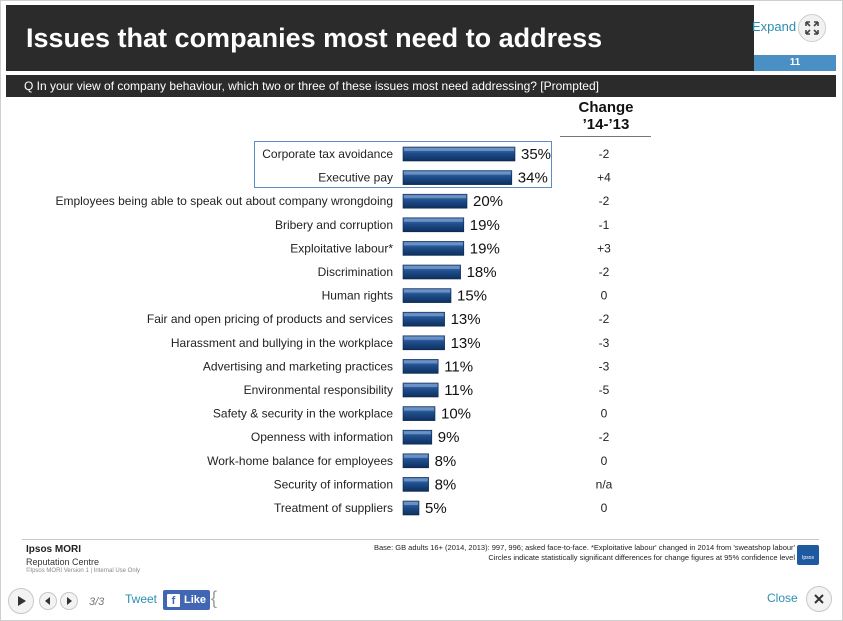  I want to click on facebook-like-button: f Like, so click(186, 600).